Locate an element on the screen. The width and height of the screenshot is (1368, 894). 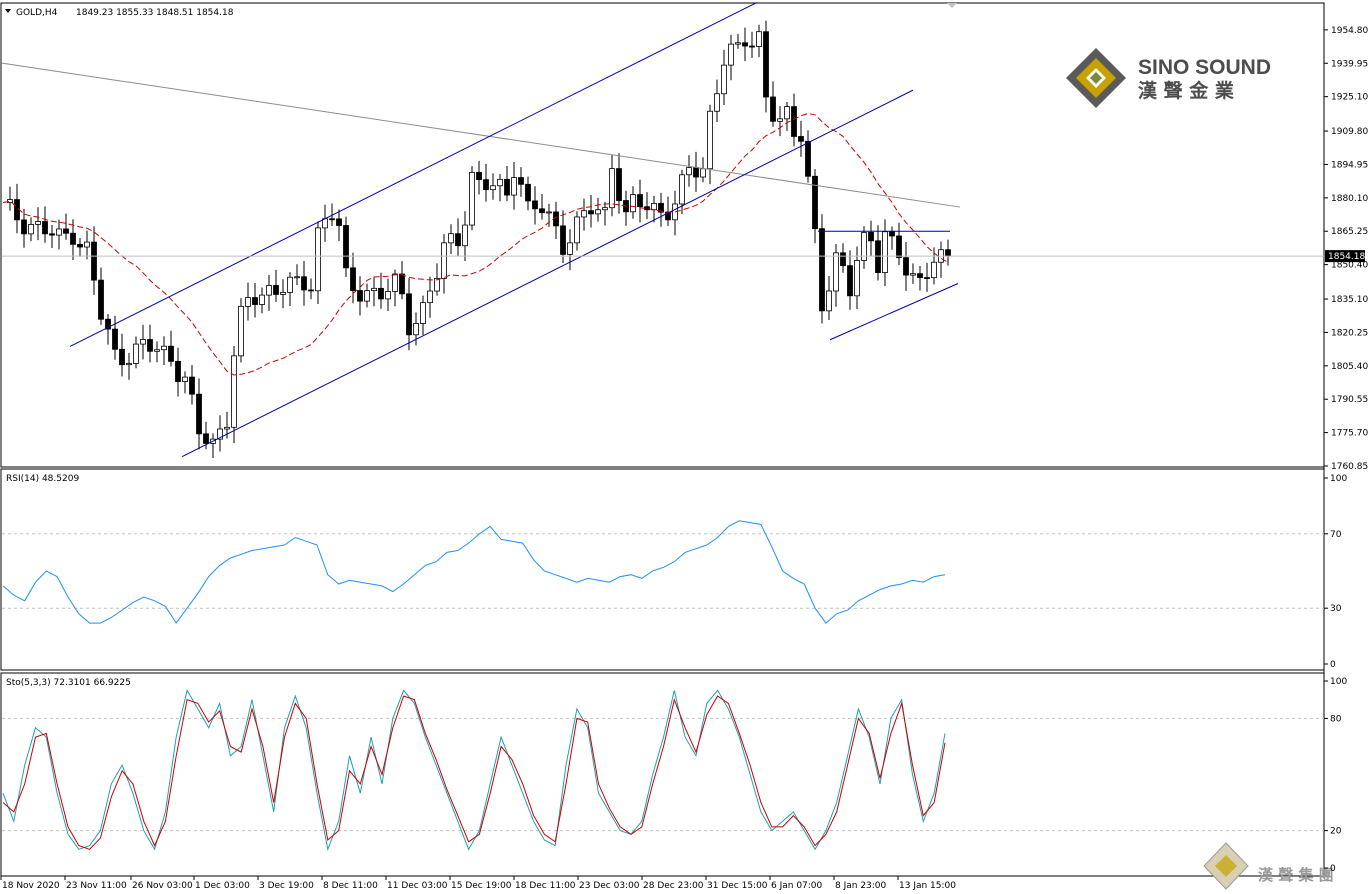
oscillator-axis-label: 70 is located at coordinates (1336, 535).